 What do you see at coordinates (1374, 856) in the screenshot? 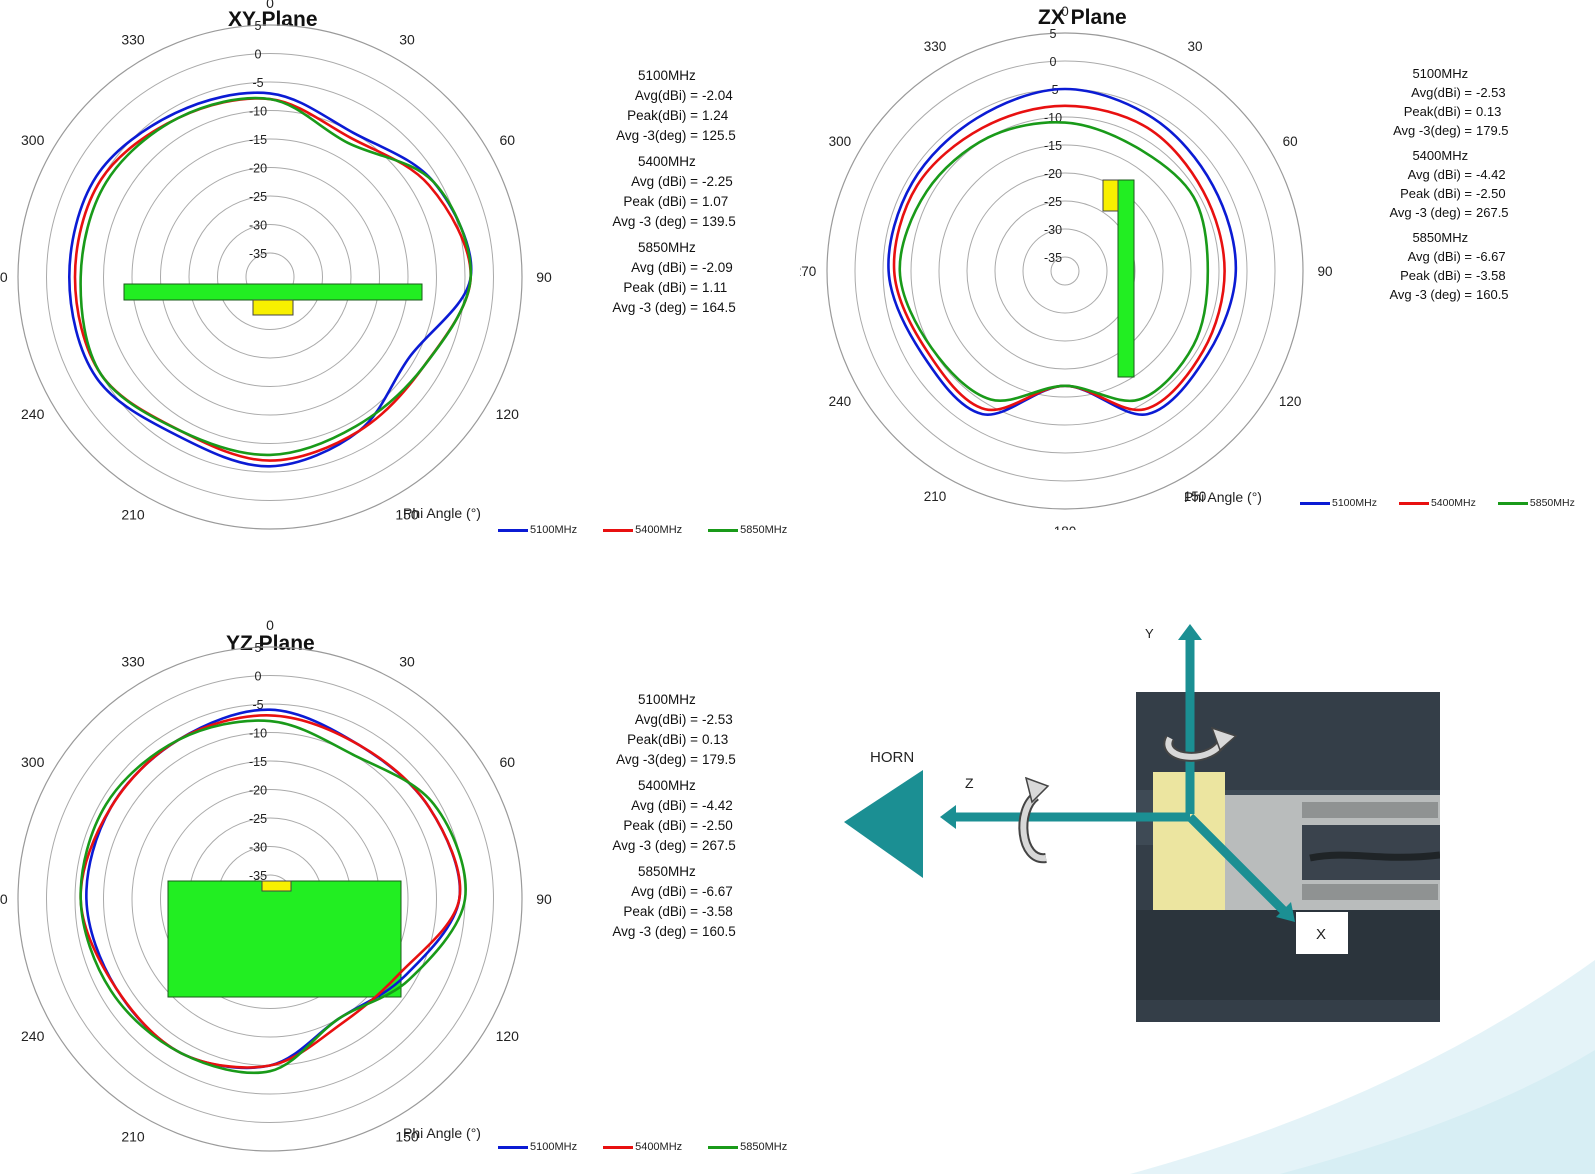
I see `cable` at bounding box center [1374, 856].